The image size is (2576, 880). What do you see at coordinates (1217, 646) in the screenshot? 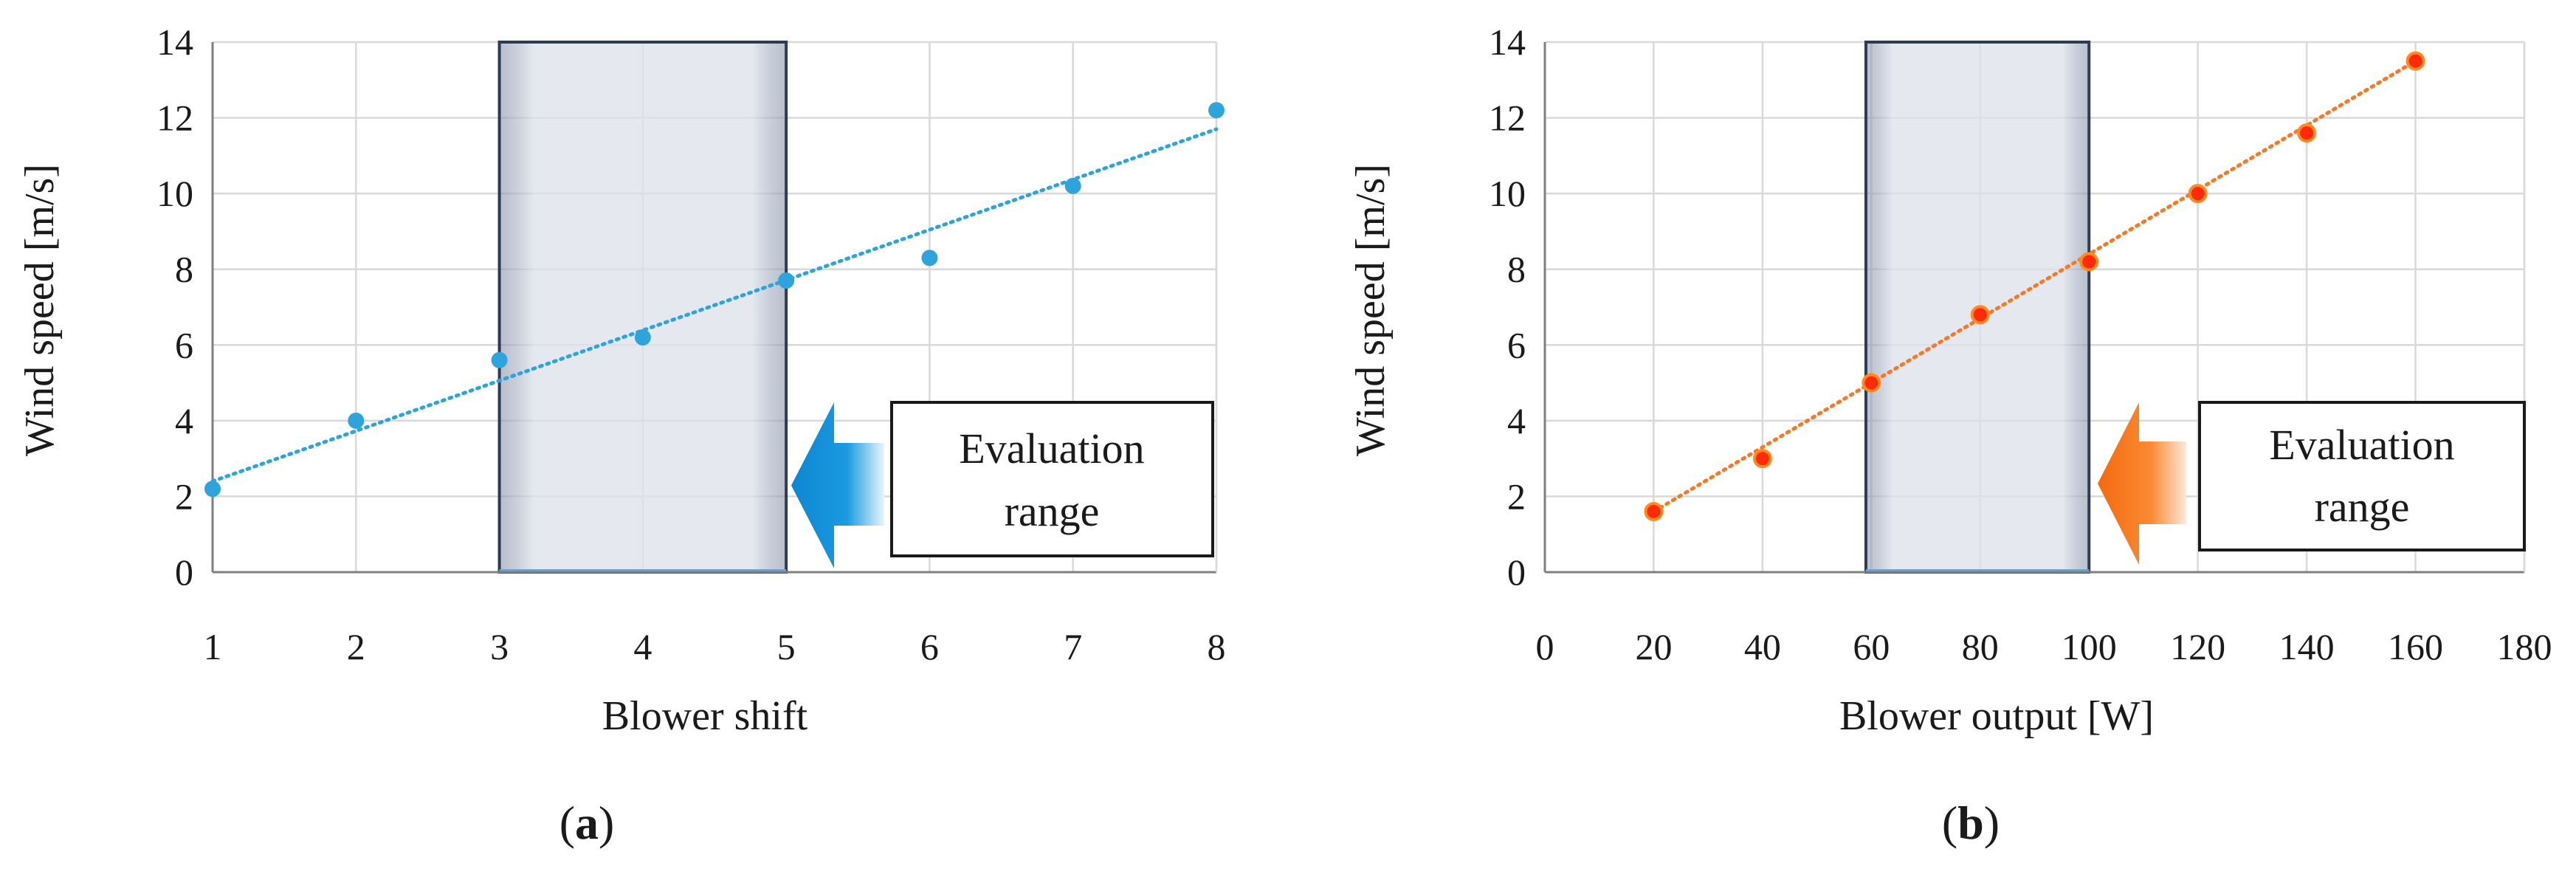
I see `x-tick-label: 8` at bounding box center [1217, 646].